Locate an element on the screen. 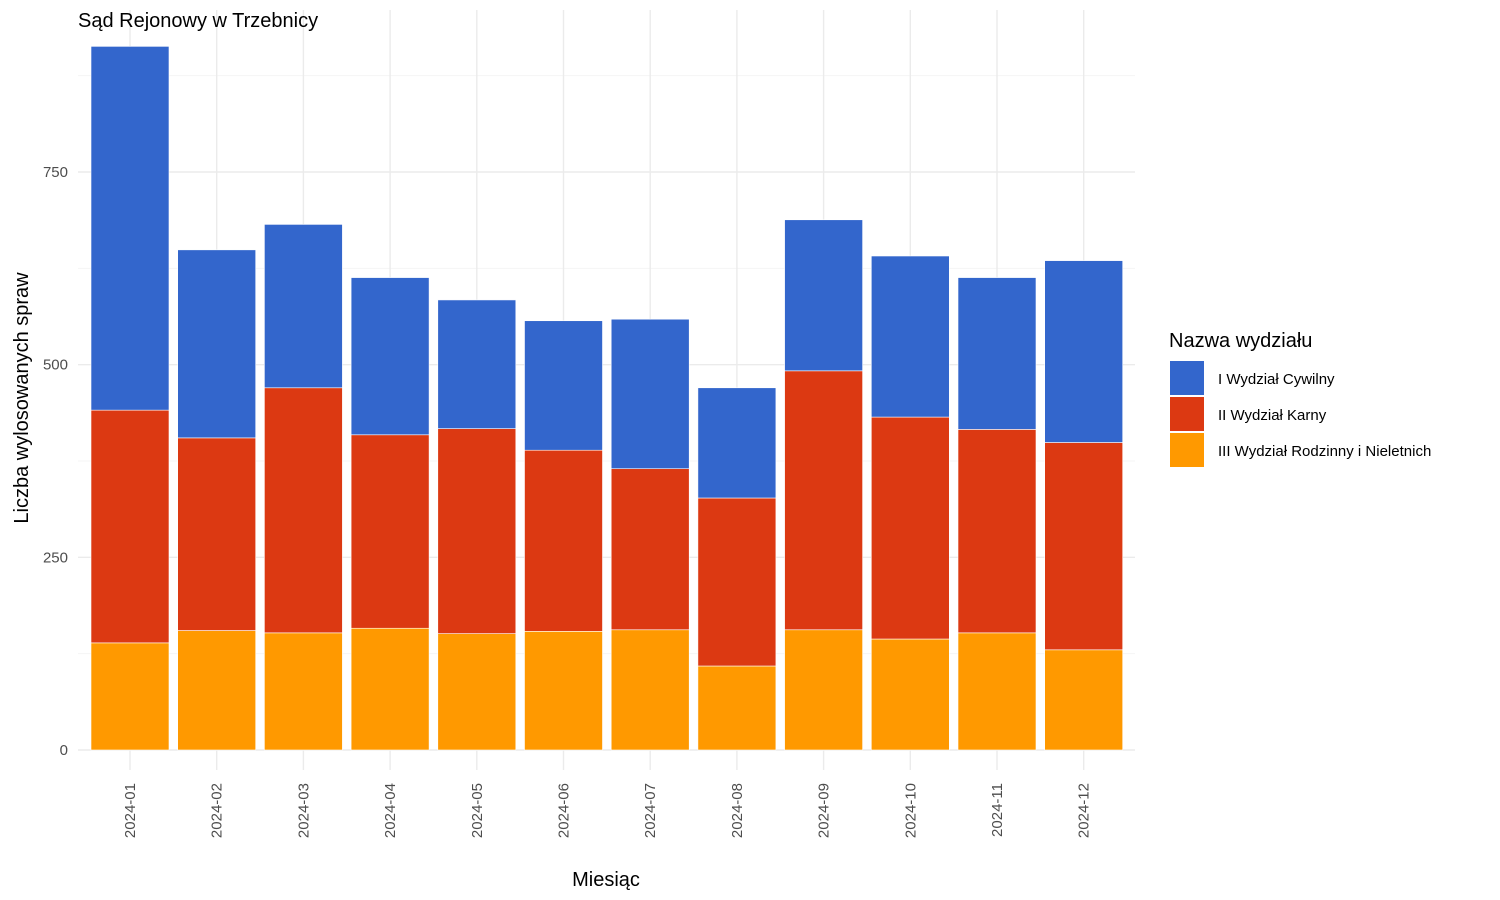 This screenshot has width=1500, height=900. x-tick-label: 2024-07 is located at coordinates (650, 810).